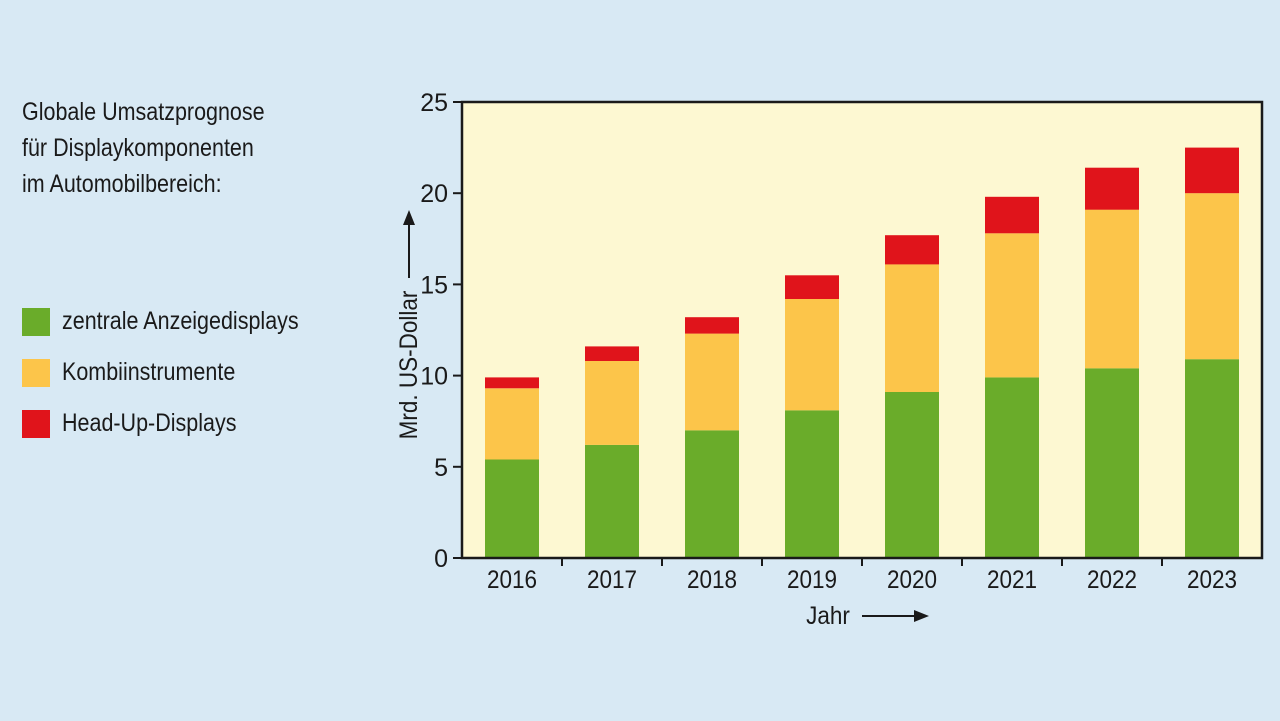 This screenshot has width=1280, height=721. I want to click on x-tick-label-2018: 2018, so click(712, 580).